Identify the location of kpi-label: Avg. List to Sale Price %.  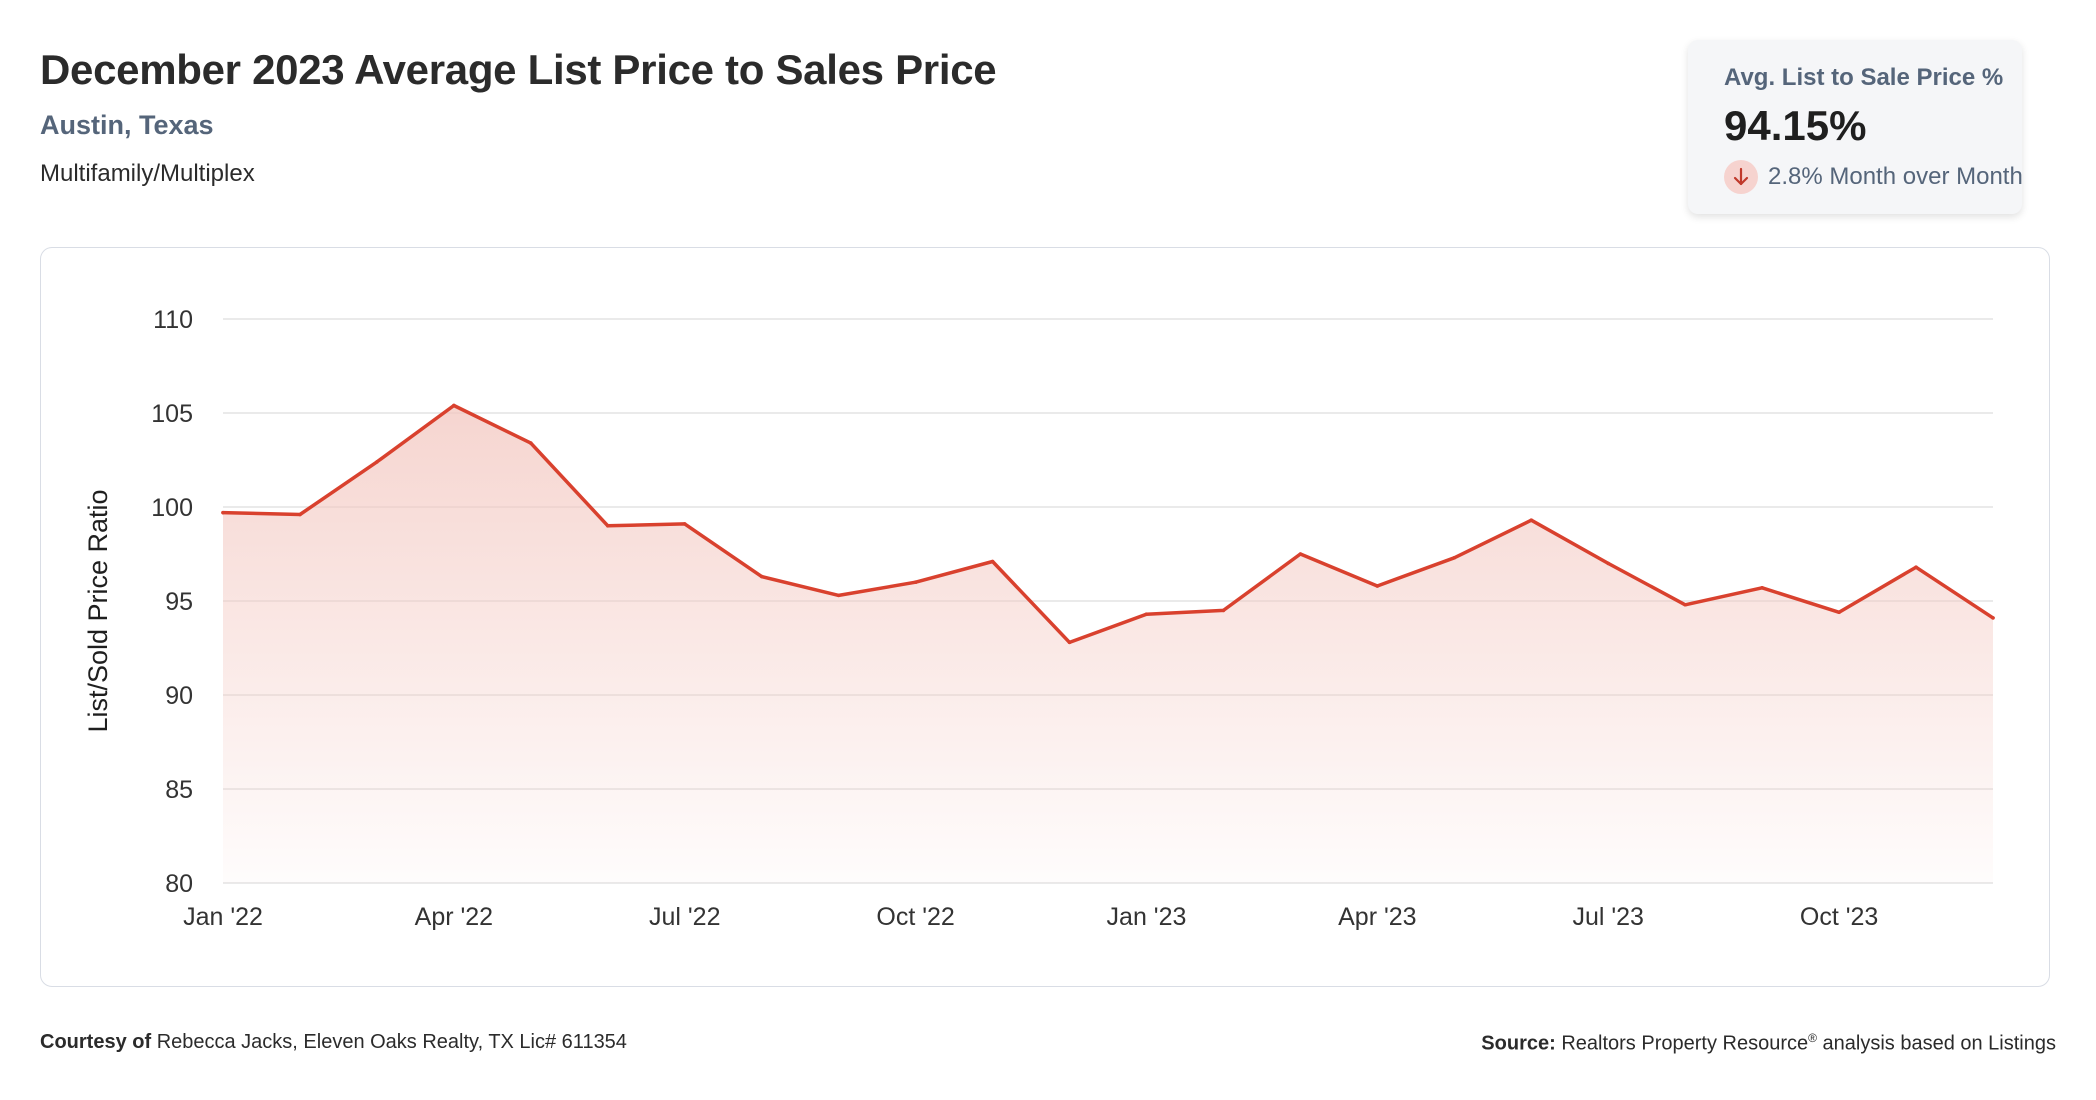
(1864, 77).